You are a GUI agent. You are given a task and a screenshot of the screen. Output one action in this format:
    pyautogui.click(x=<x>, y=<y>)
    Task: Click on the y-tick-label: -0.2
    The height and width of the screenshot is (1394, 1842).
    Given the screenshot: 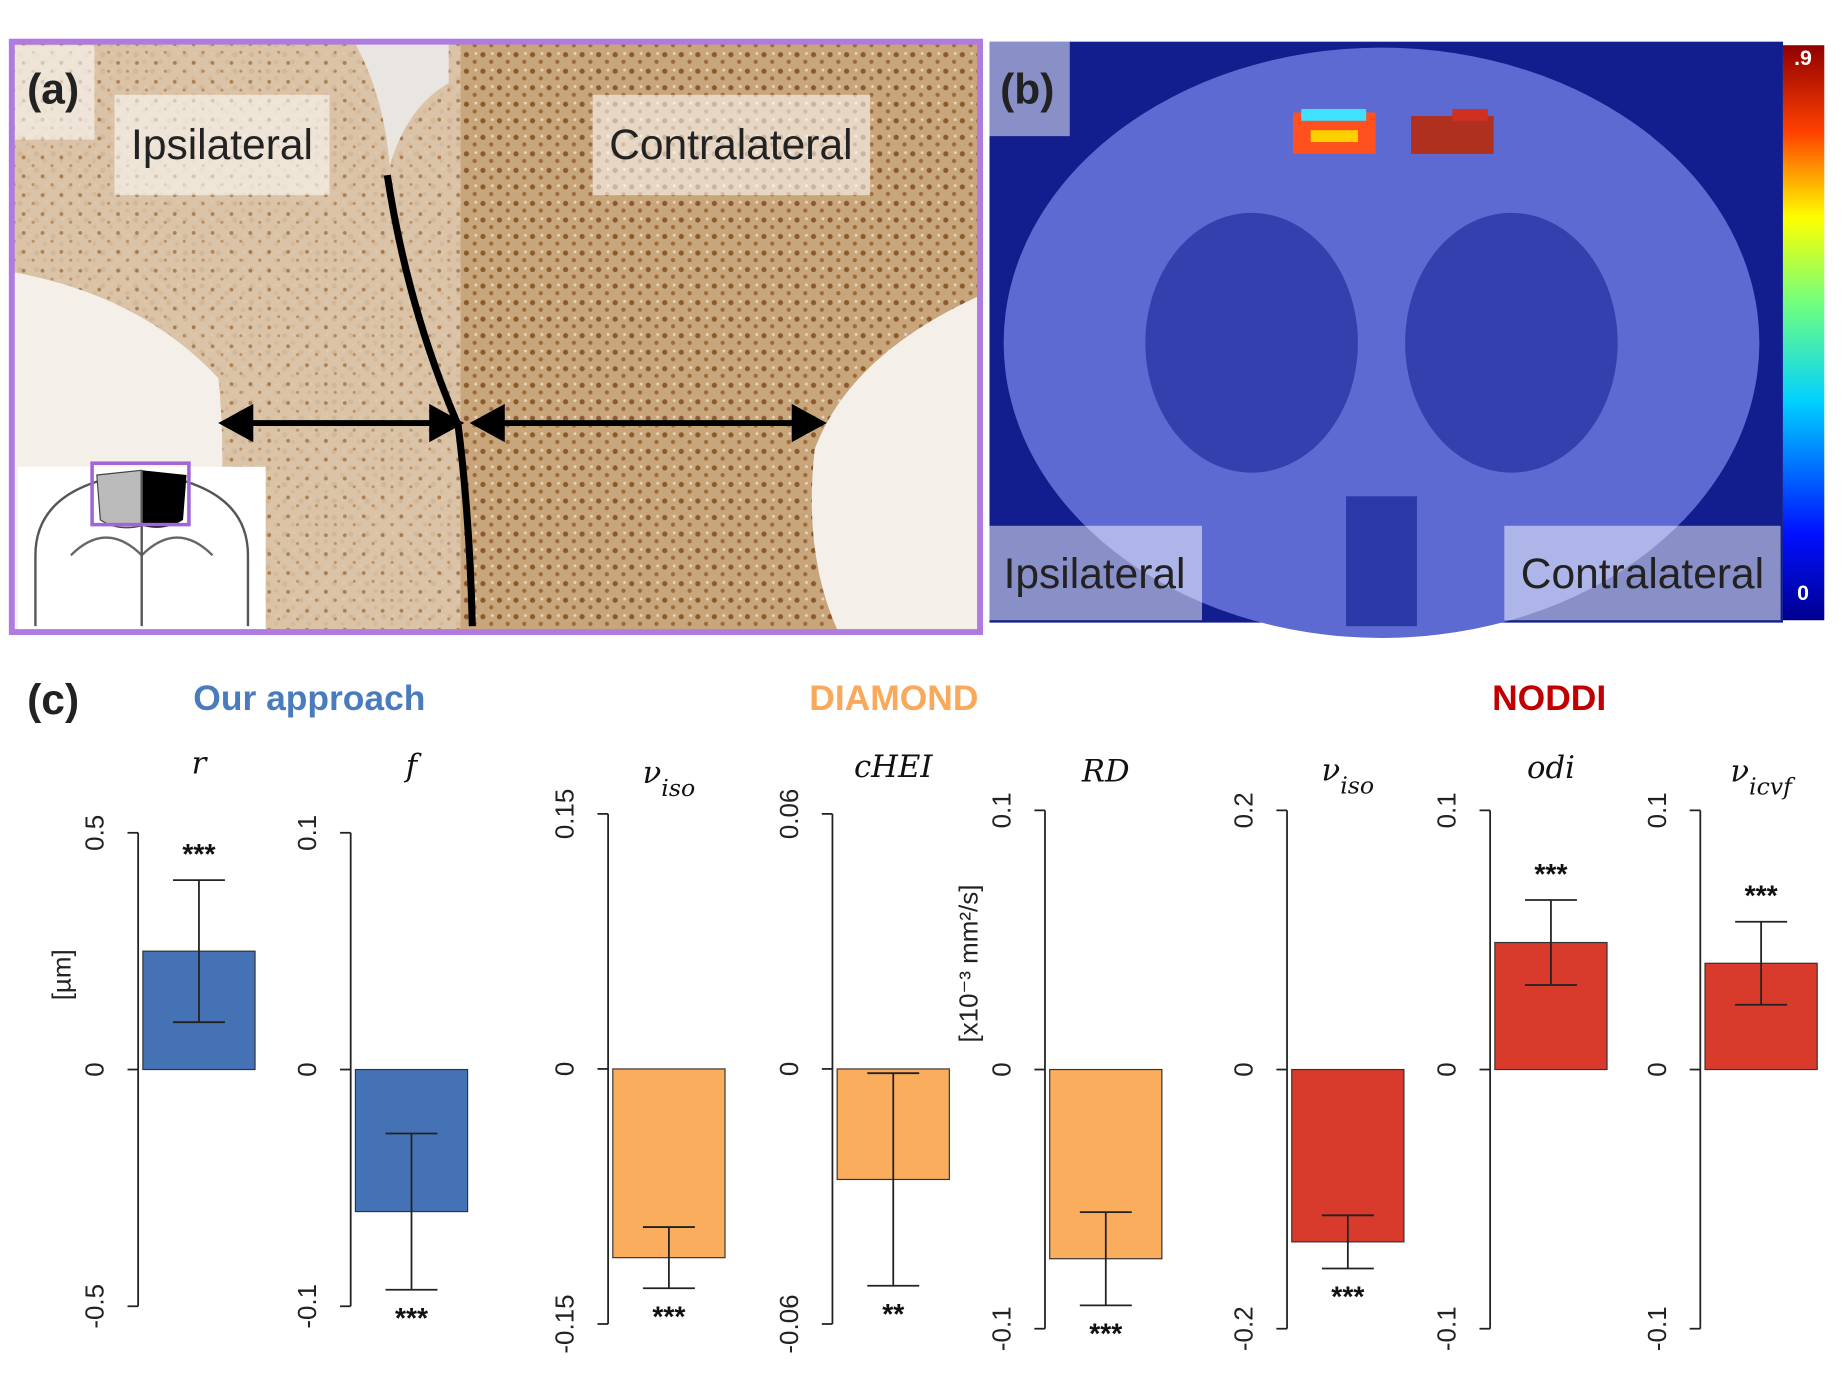 What is the action you would take?
    pyautogui.click(x=1244, y=1328)
    